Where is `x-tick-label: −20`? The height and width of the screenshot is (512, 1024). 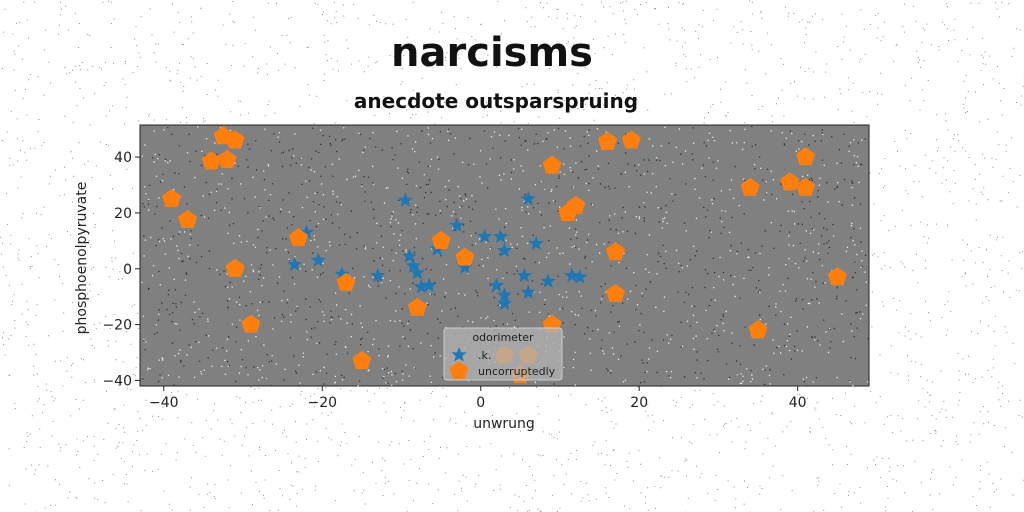
x-tick-label: −20 is located at coordinates (322, 403).